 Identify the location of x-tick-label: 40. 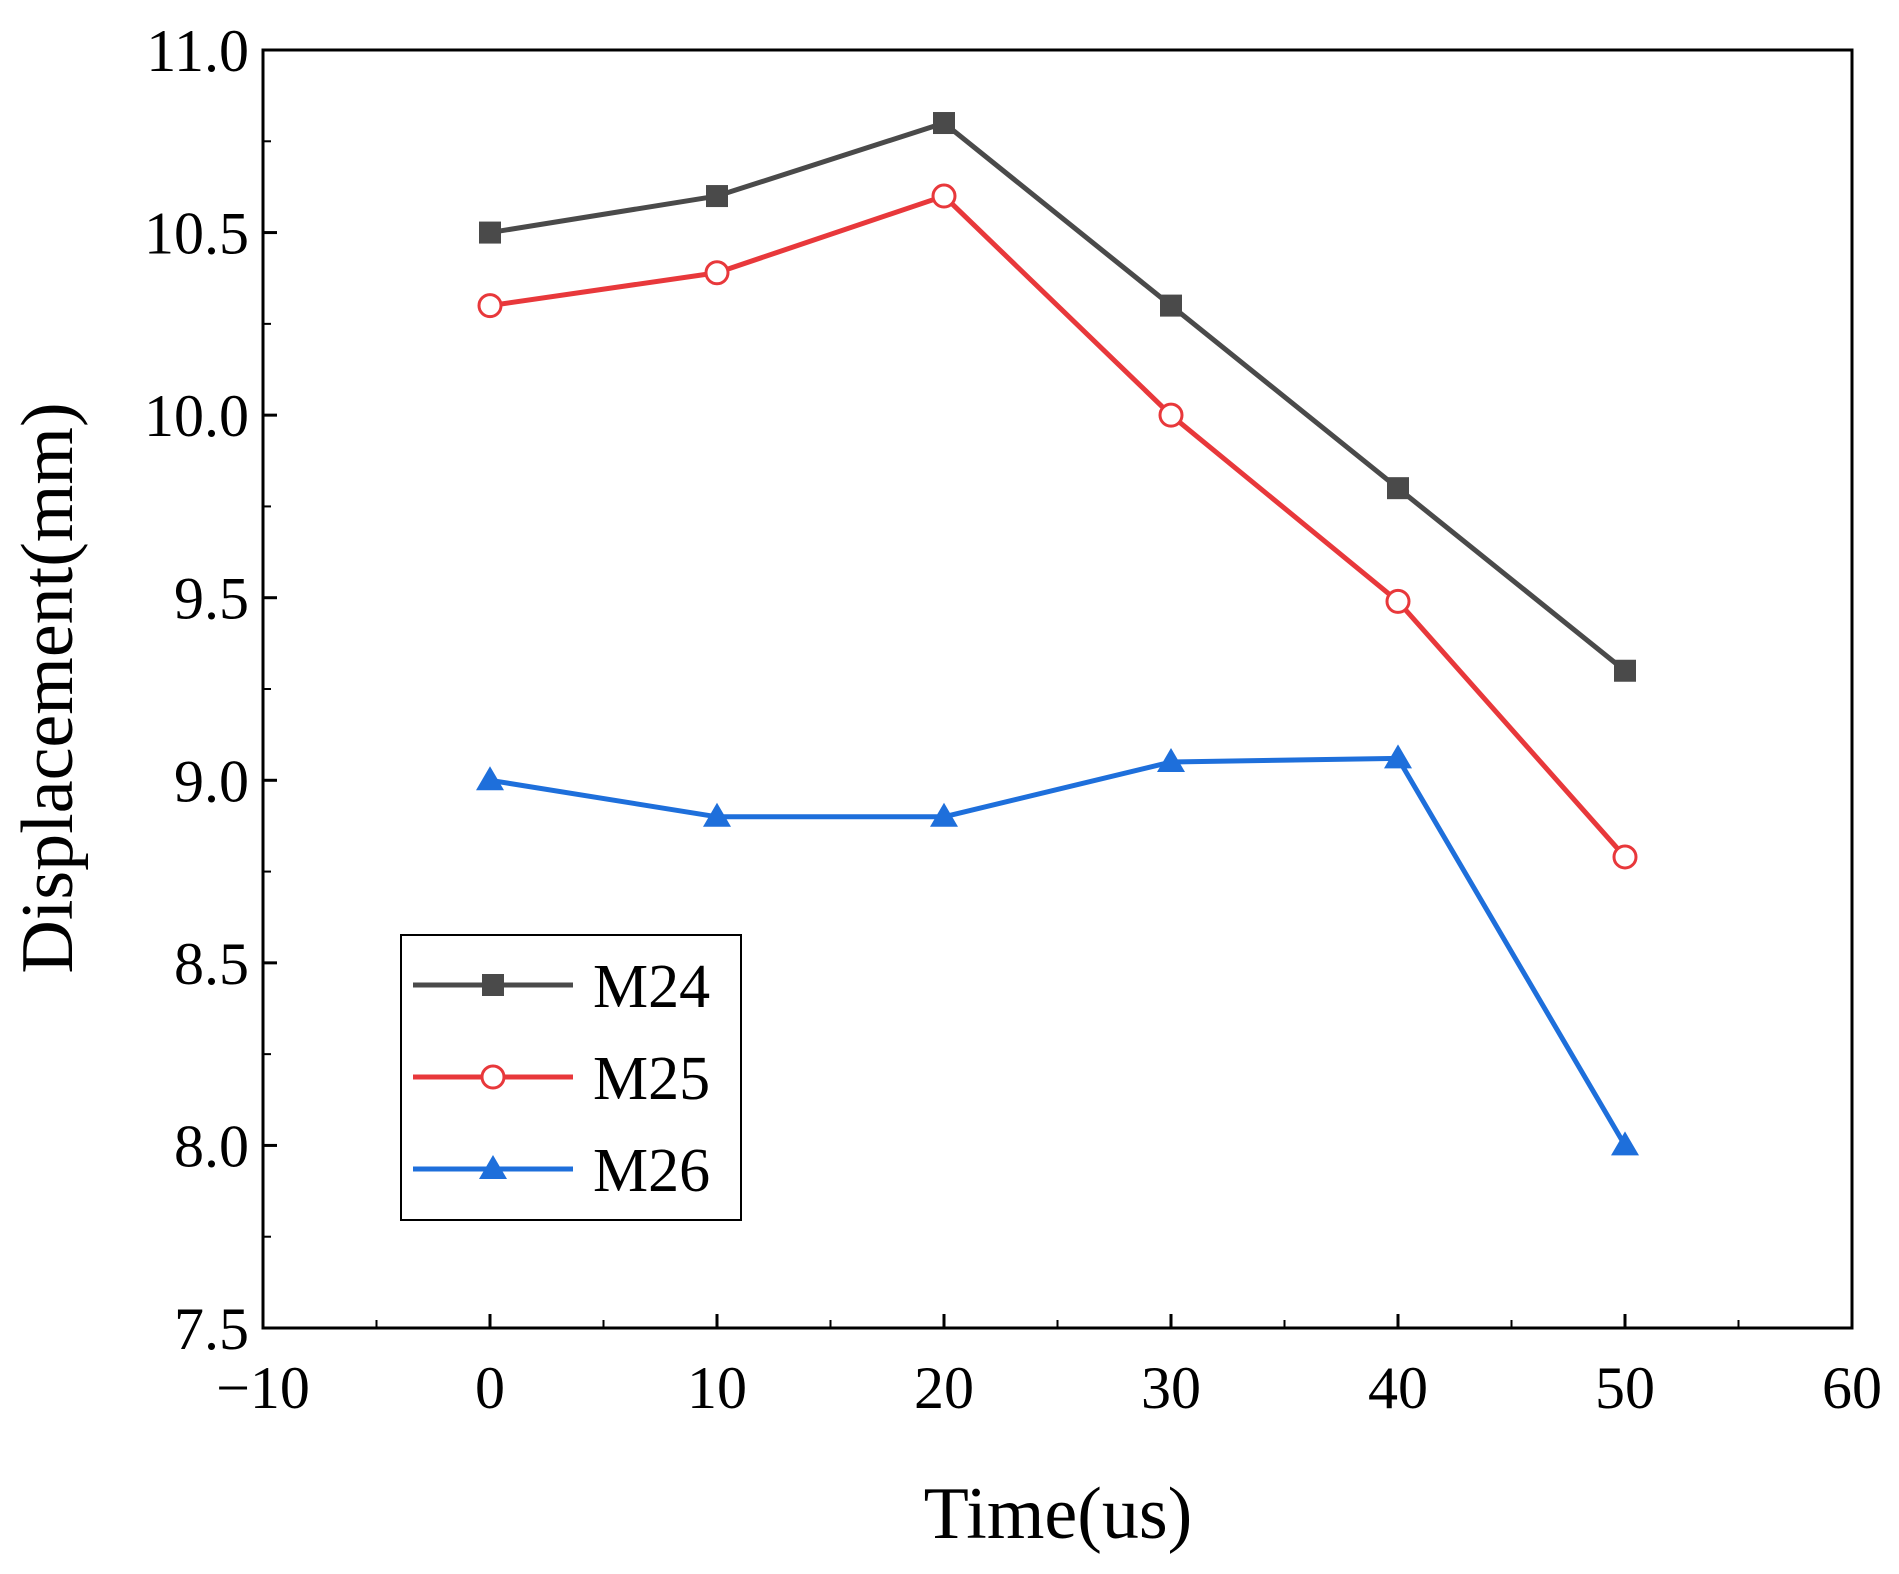
(1398, 1388).